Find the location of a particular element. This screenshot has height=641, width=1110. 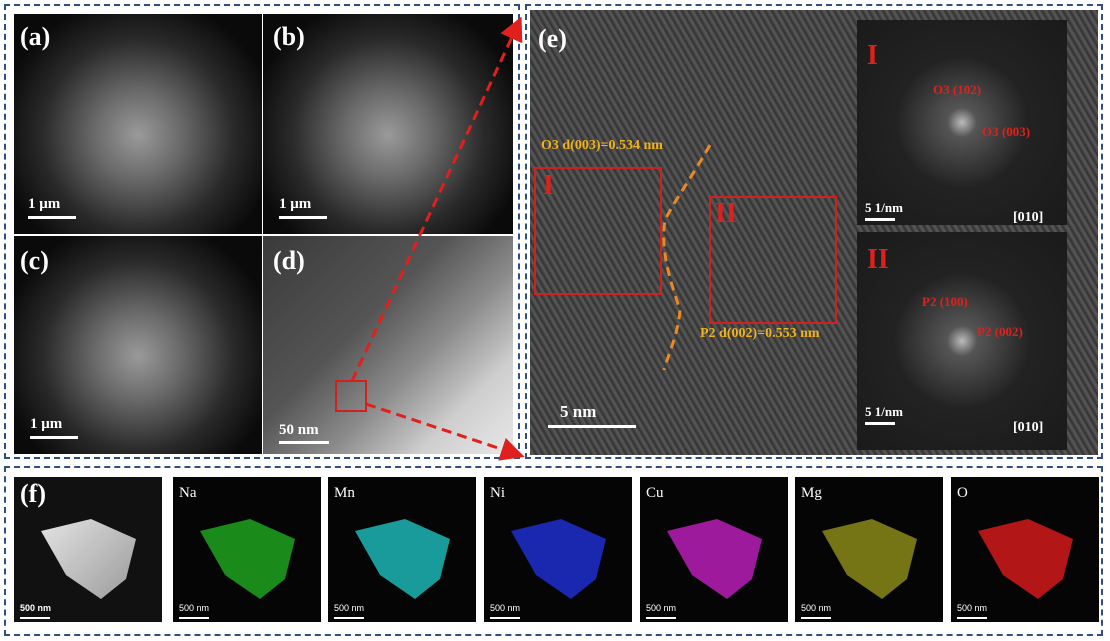

scalebar-haadf is located at coordinates (35, 618).